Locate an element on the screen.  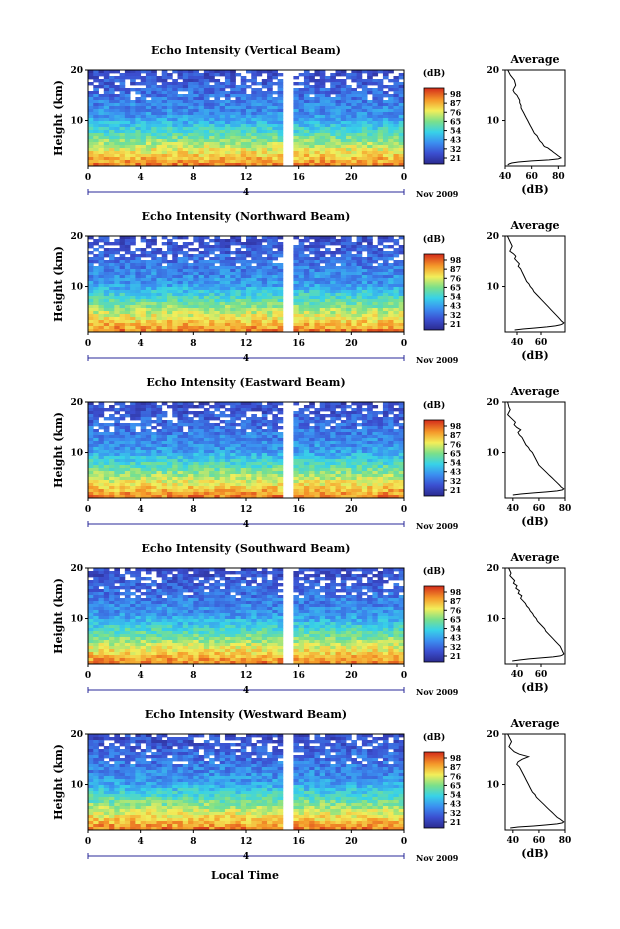
date-label: 4 is located at coordinates (246, 359).